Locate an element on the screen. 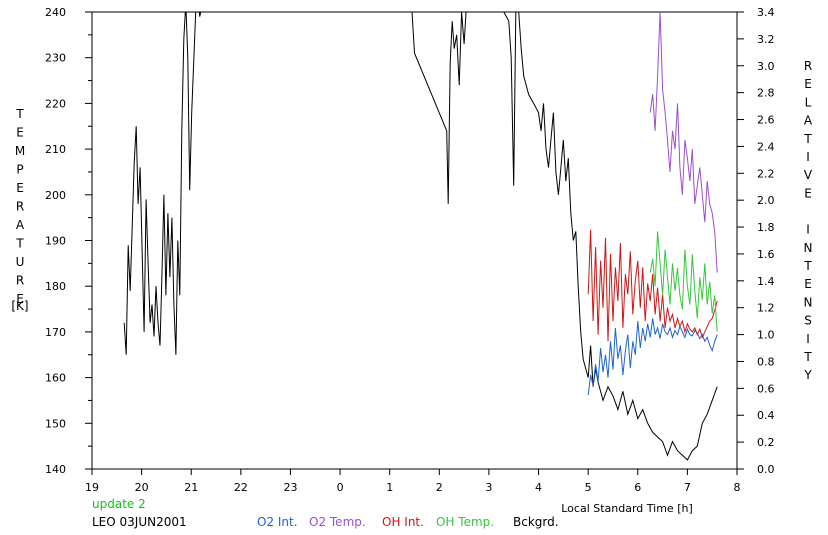  x-tick-label: 23 is located at coordinates (290, 487).